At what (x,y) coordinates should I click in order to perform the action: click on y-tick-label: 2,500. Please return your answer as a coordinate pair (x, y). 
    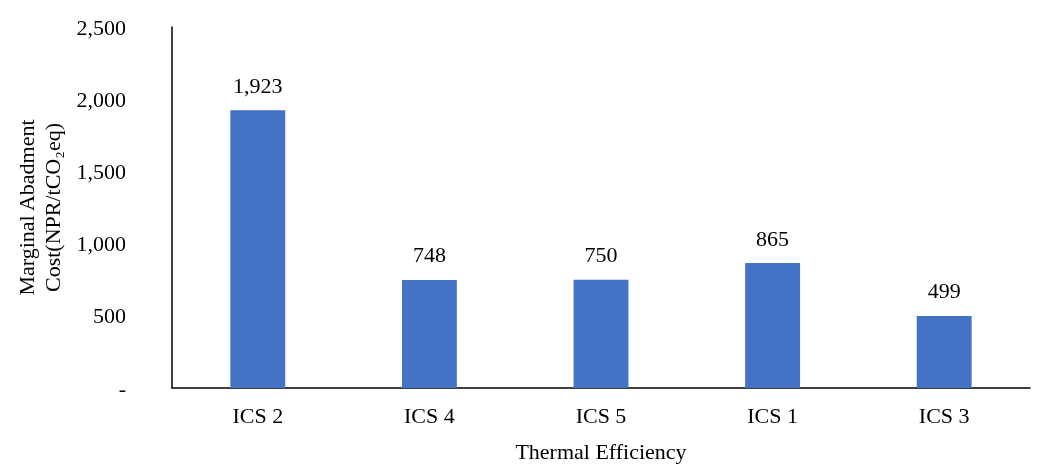
    Looking at the image, I should click on (101, 27).